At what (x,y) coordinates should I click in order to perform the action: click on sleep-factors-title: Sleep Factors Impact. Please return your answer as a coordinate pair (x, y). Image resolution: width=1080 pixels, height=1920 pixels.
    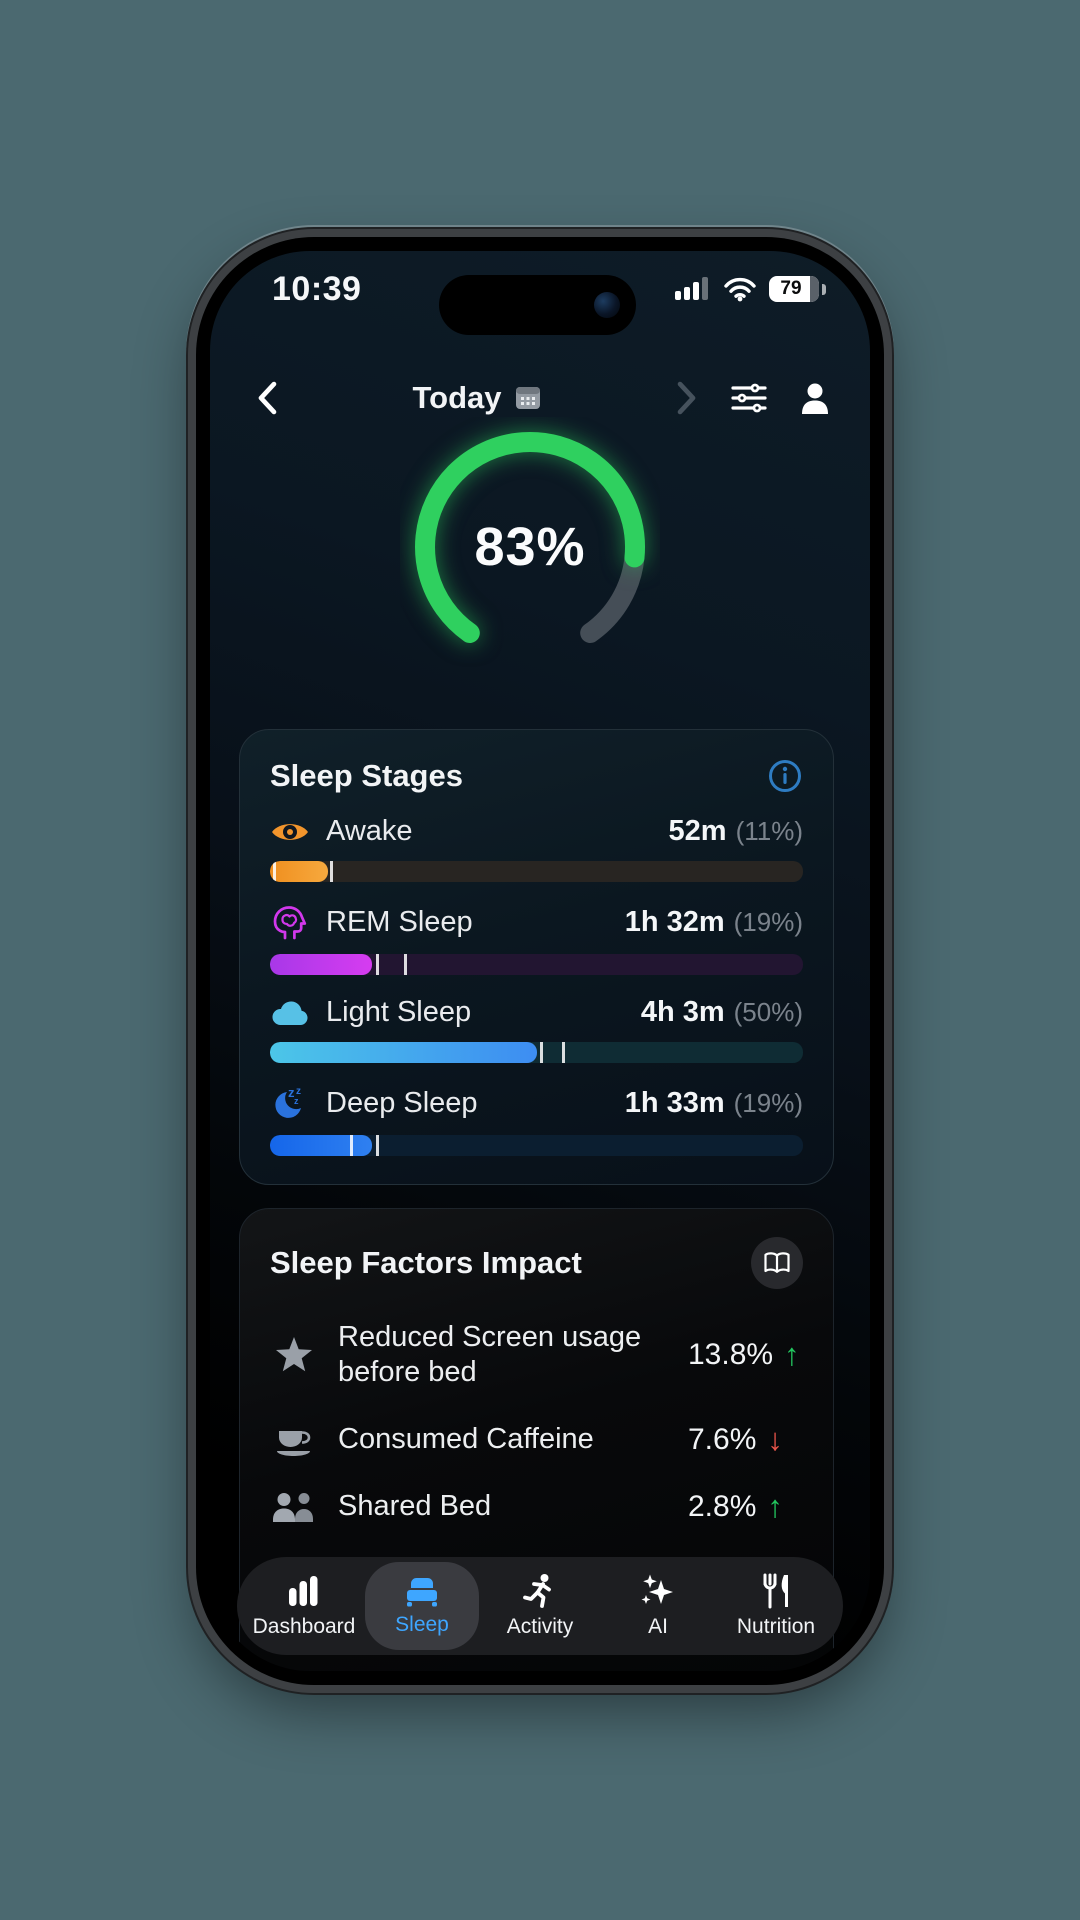
    Looking at the image, I should click on (426, 1262).